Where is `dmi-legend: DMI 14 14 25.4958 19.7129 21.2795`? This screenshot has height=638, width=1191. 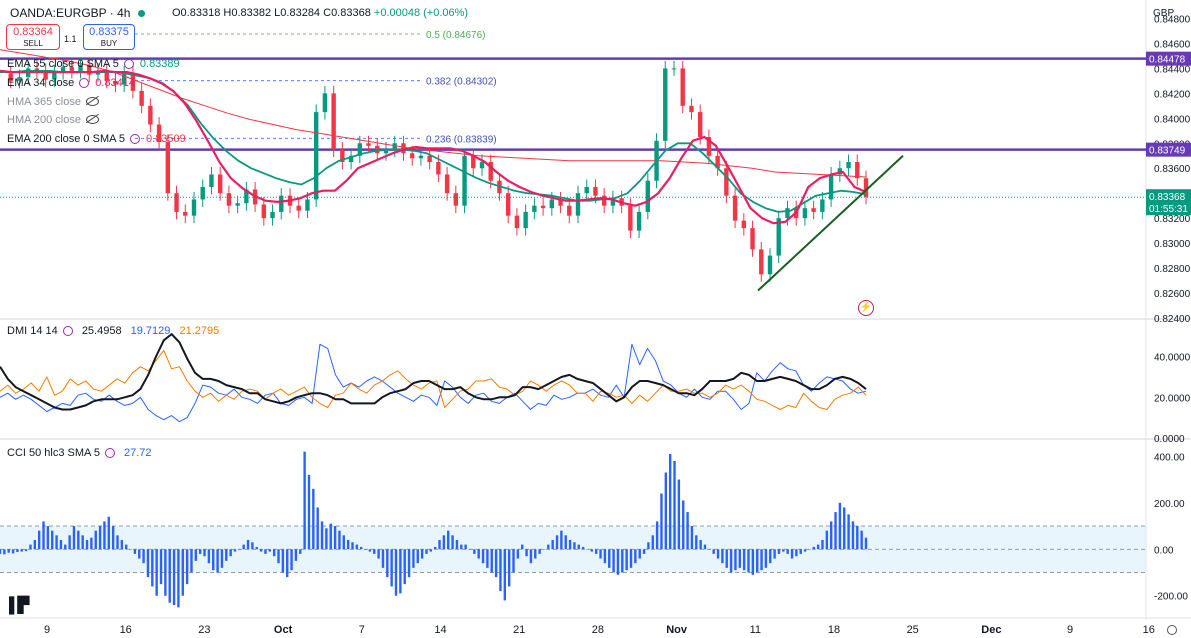 dmi-legend: DMI 14 14 25.4958 19.7129 21.2795 is located at coordinates (113, 331).